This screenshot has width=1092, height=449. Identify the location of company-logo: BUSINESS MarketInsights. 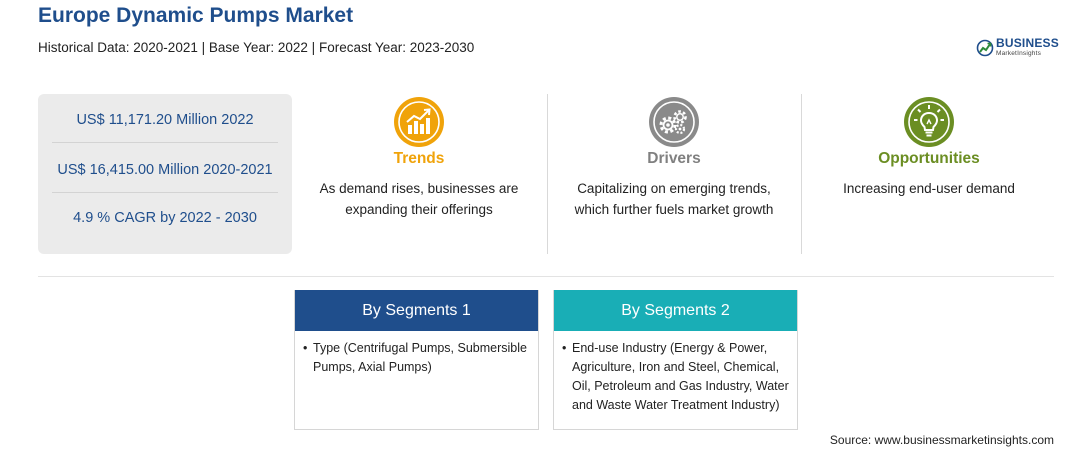
(1018, 49).